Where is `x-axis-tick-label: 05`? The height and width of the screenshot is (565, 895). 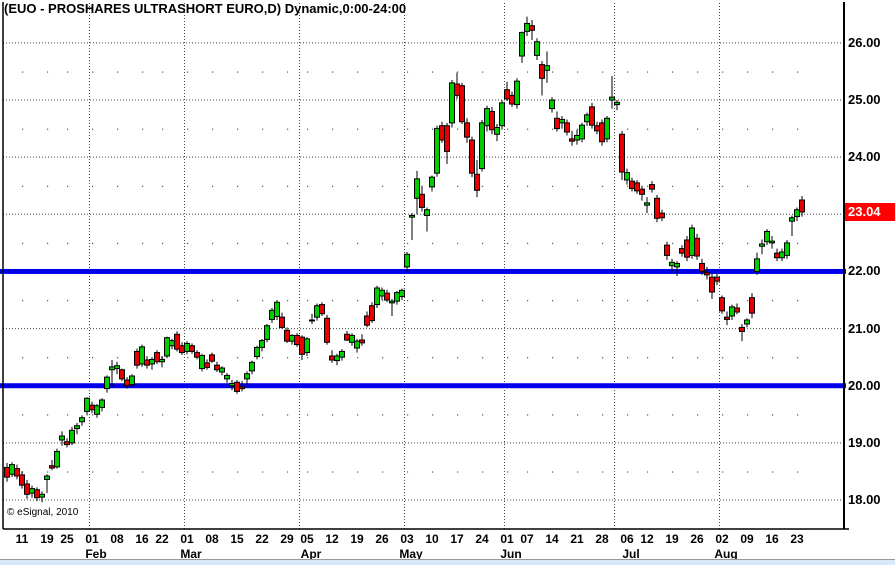 x-axis-tick-label: 05 is located at coordinates (307, 539).